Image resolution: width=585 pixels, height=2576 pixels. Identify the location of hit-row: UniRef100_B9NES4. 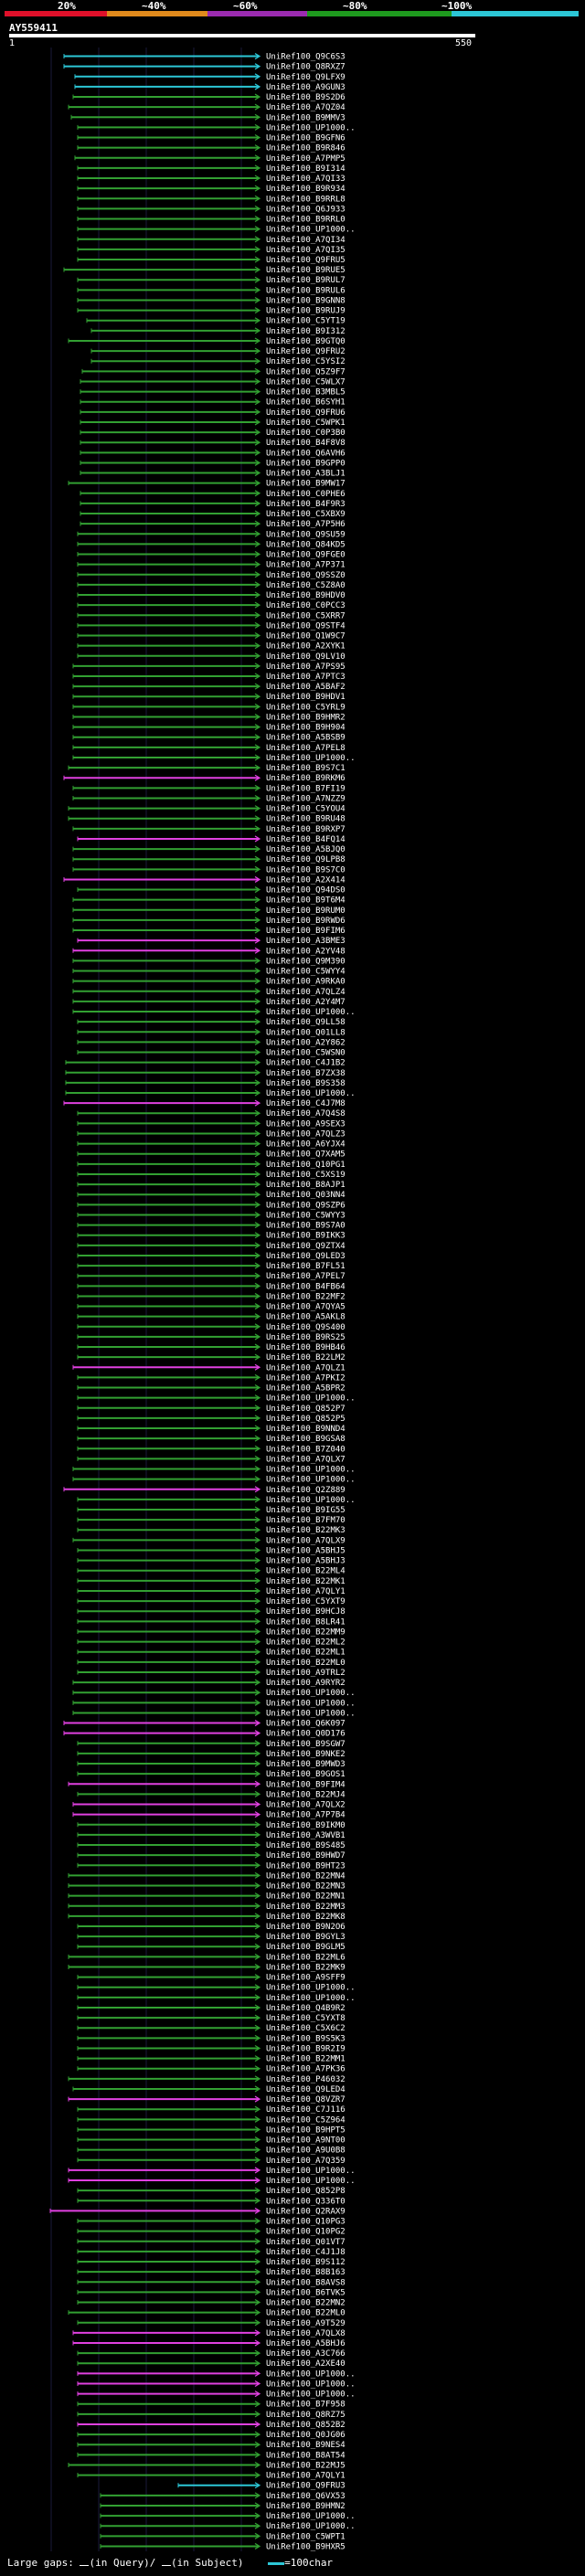
(212, 2445).